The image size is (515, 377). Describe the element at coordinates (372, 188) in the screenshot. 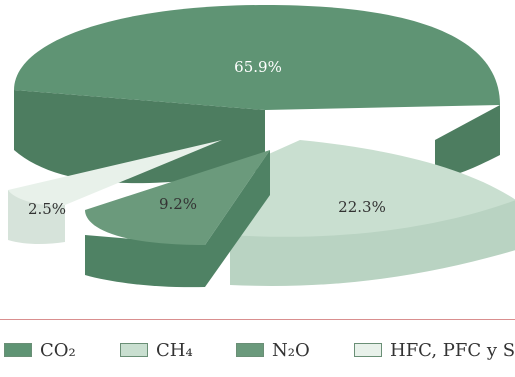

I see `slice-ch4-top` at that location.